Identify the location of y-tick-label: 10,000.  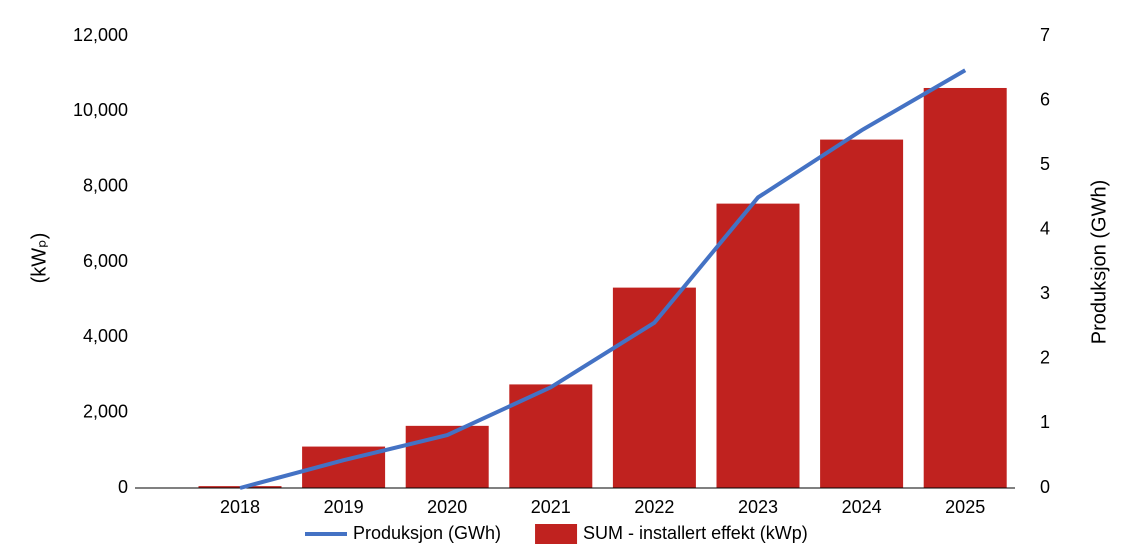
(100, 110).